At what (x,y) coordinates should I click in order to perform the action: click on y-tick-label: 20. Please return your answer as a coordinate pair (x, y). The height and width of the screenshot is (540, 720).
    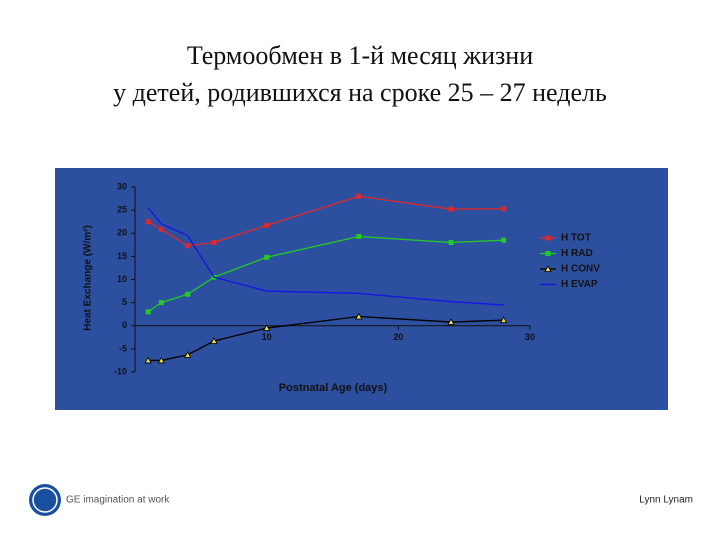
    Looking at the image, I should click on (122, 233).